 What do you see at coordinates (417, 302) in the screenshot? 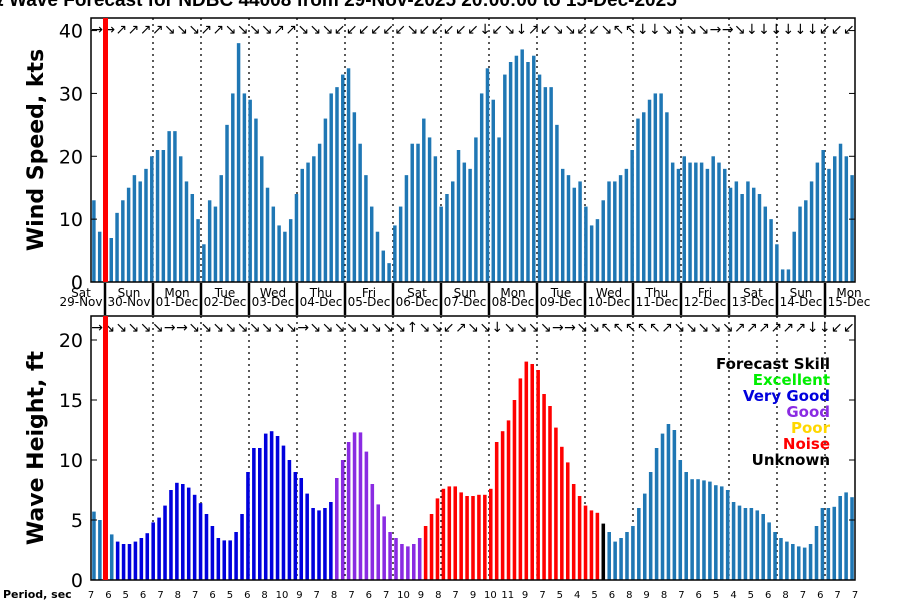
I see `day-date-label: 06-Dec` at bounding box center [417, 302].